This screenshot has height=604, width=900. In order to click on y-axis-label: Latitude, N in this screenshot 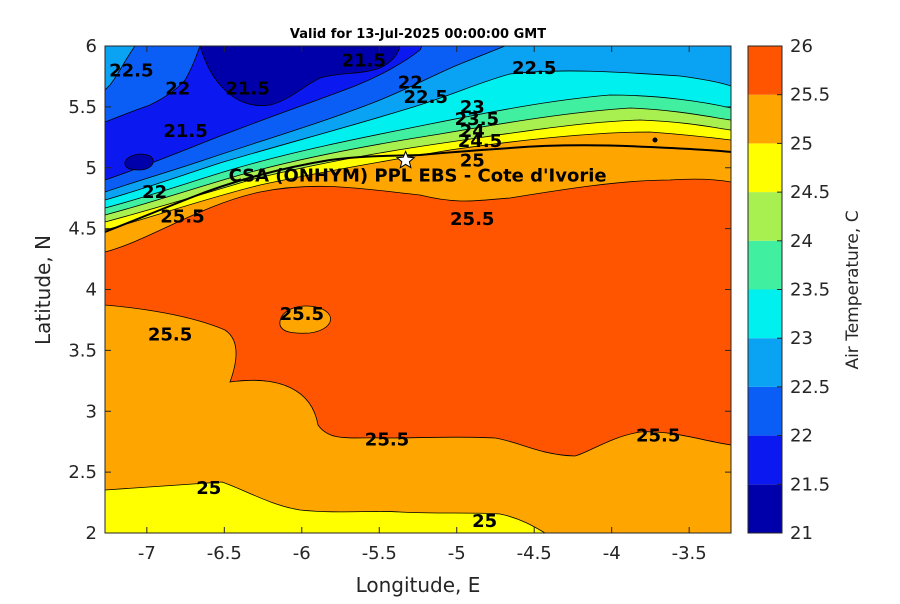, I will do `click(43, 290)`.